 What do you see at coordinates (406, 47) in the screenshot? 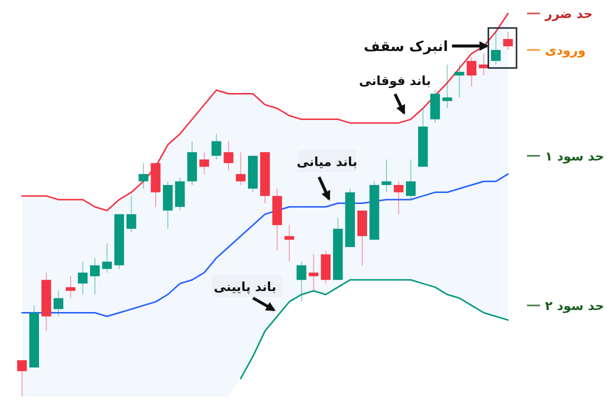
I see `annotation: انبرک سقف` at bounding box center [406, 47].